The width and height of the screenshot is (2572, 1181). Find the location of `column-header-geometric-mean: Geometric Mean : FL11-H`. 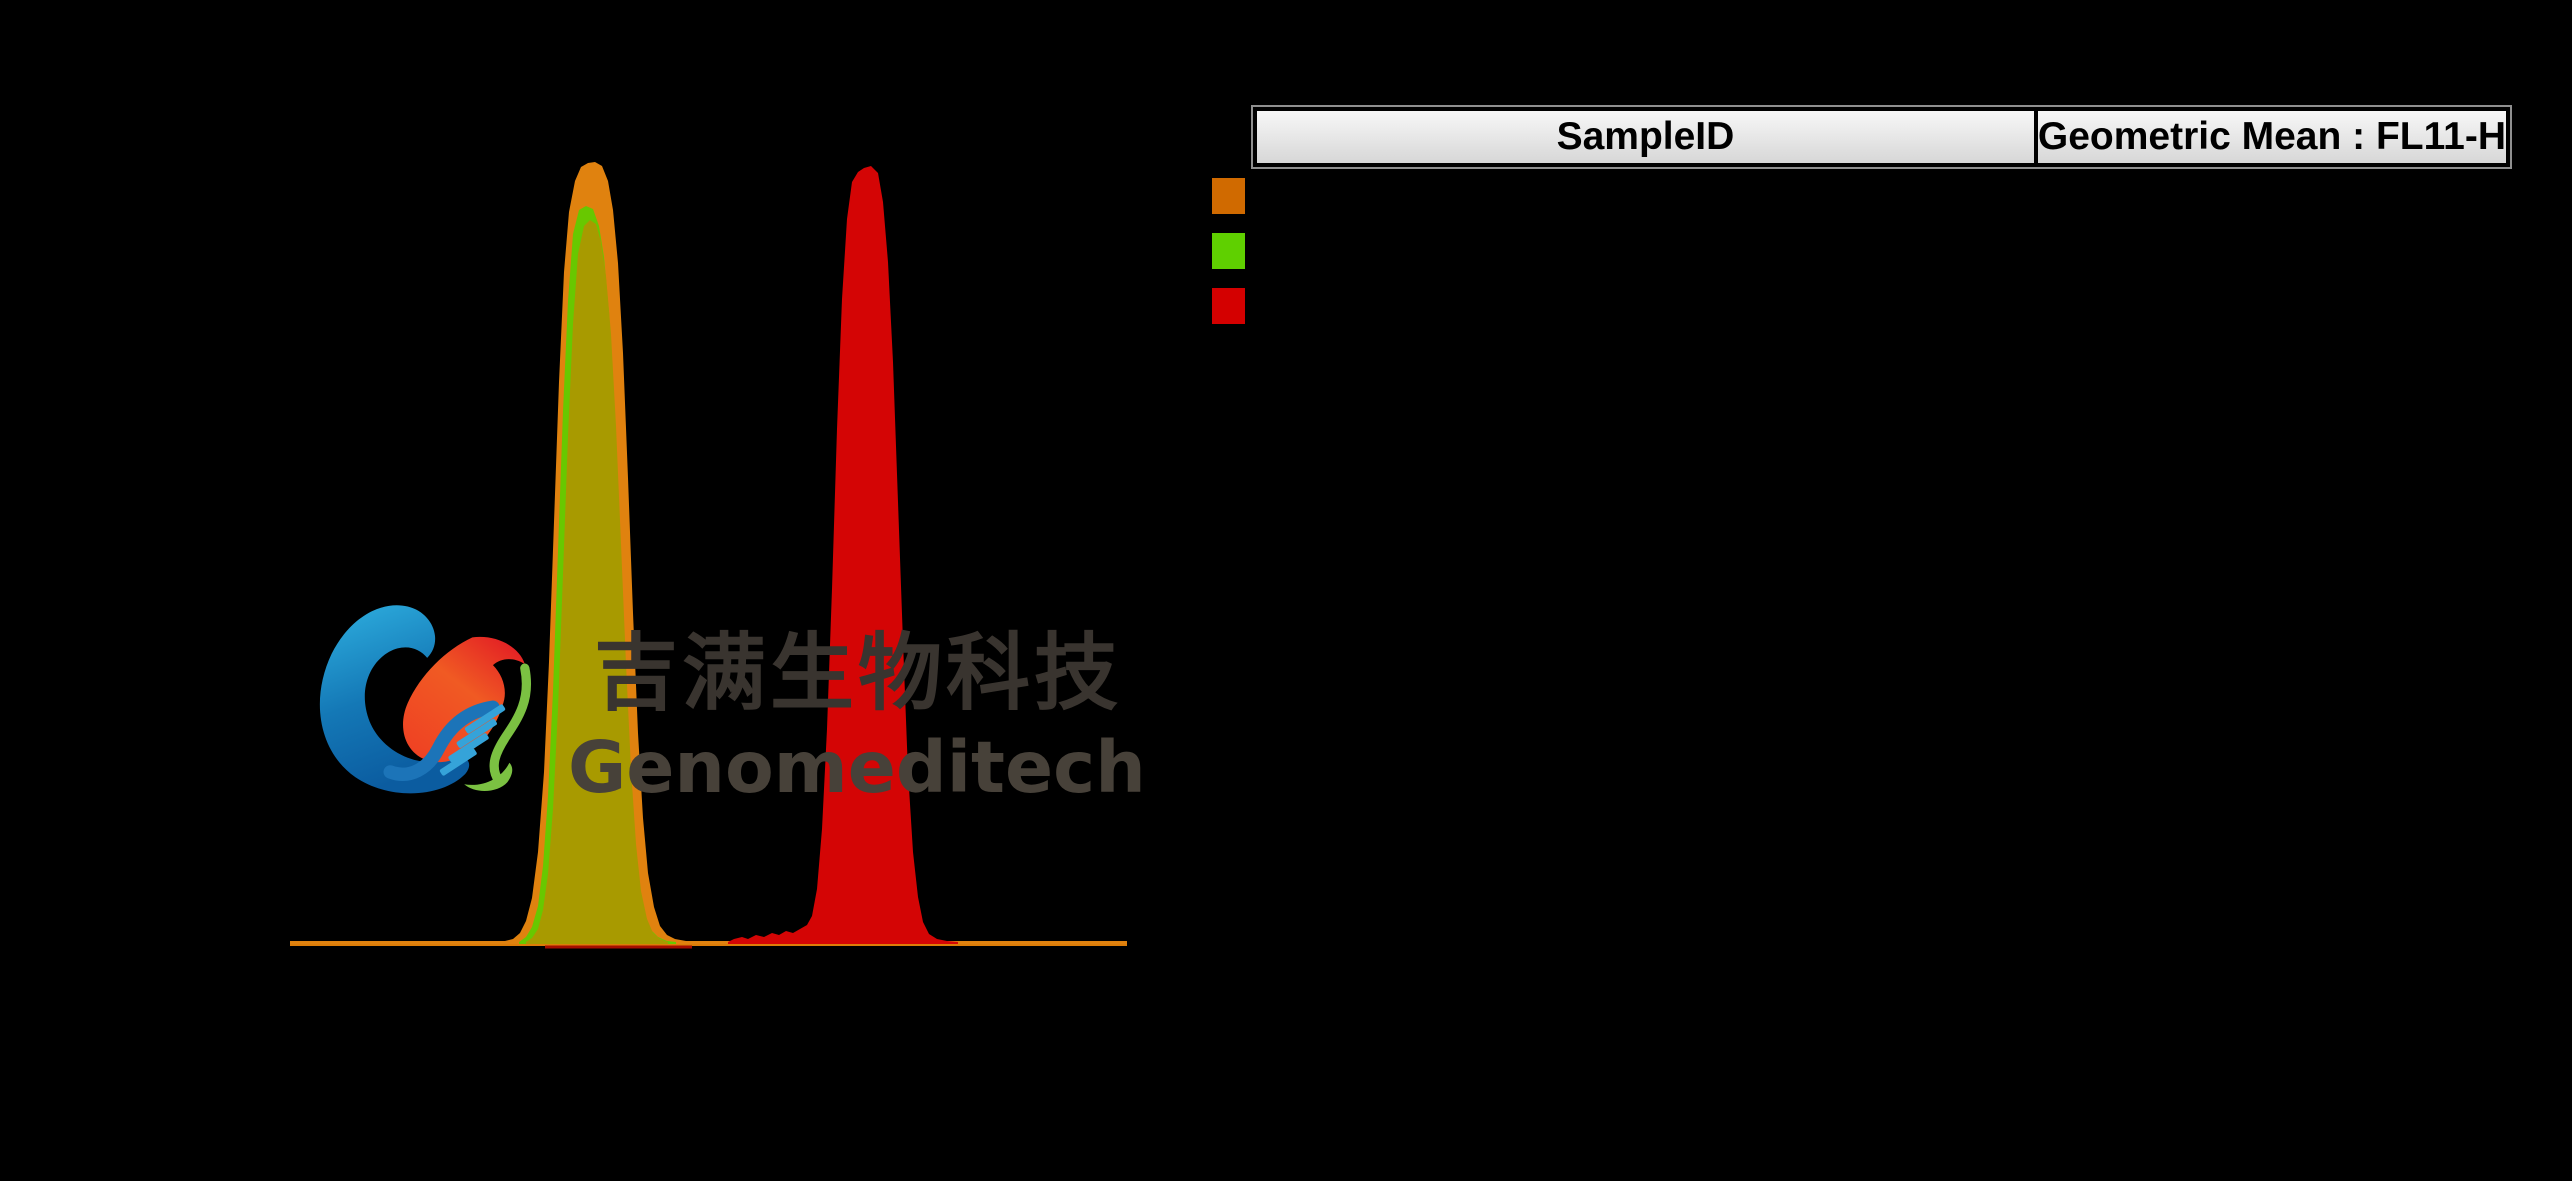

column-header-geometric-mean: Geometric Mean : FL11-H is located at coordinates (2269, 137).